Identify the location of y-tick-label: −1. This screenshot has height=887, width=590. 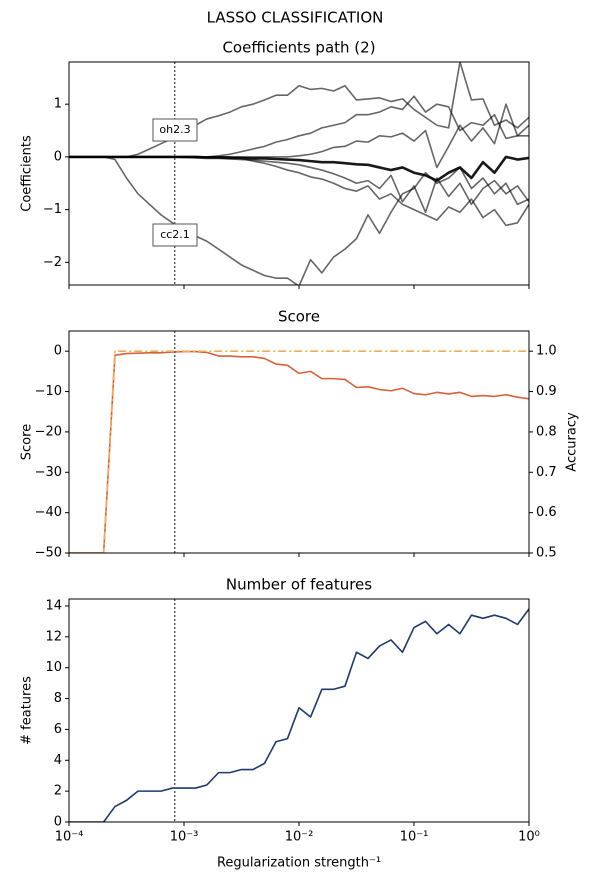
(52, 209).